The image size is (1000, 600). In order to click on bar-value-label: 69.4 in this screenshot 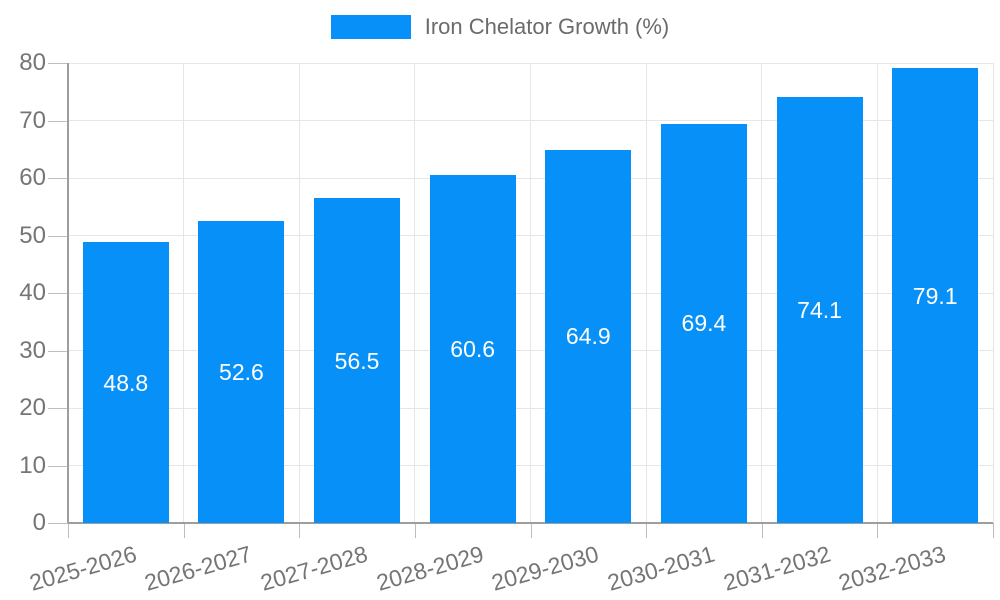, I will do `click(704, 323)`.